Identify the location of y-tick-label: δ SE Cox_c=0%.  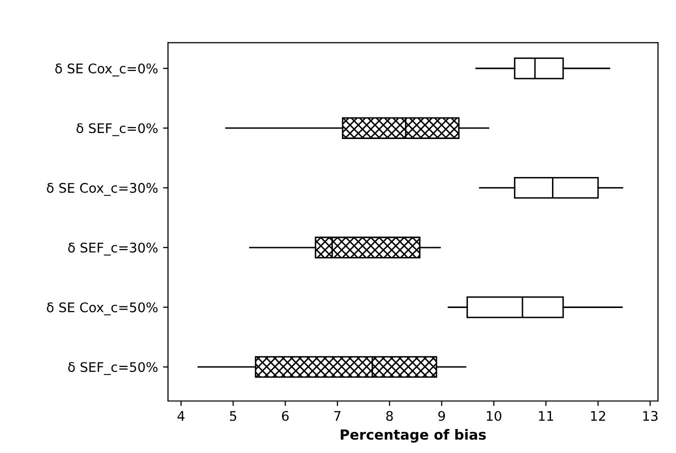
(106, 69).